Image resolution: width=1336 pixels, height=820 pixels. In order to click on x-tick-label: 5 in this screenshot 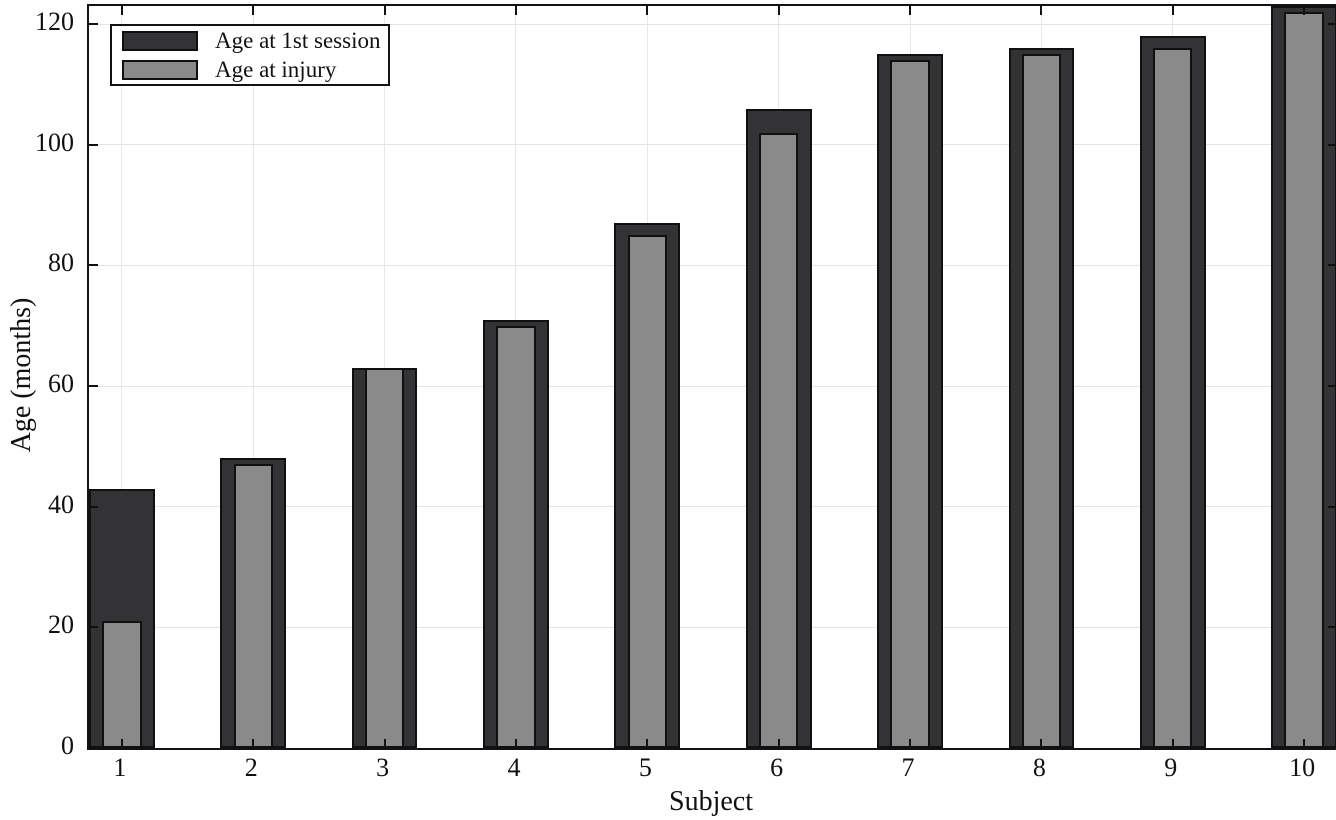, I will do `click(645, 767)`.